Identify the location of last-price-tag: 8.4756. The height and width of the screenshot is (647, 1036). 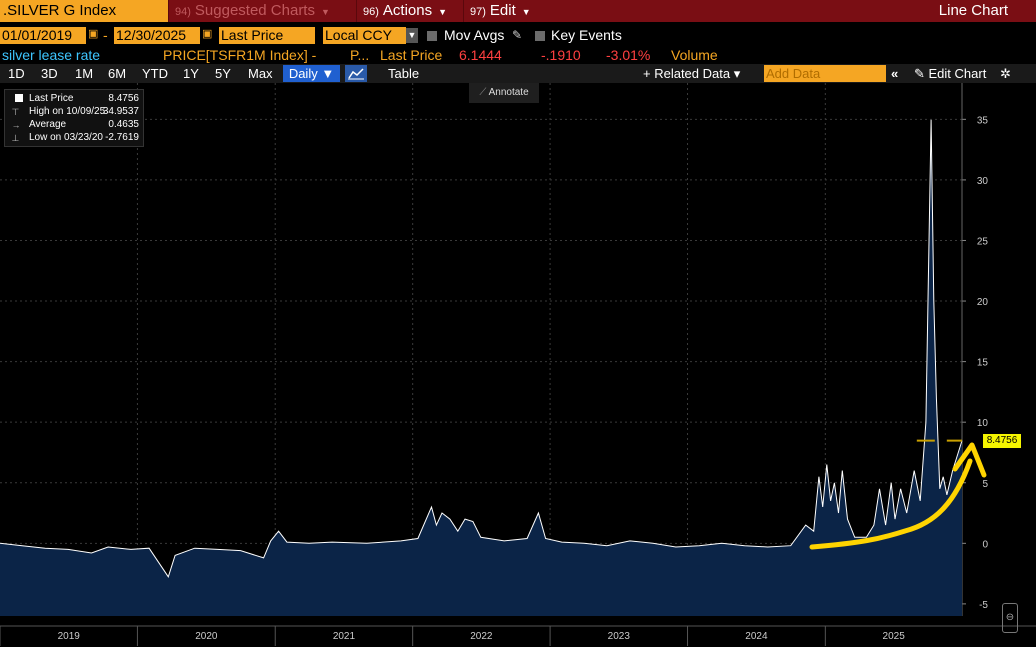
(1002, 440).